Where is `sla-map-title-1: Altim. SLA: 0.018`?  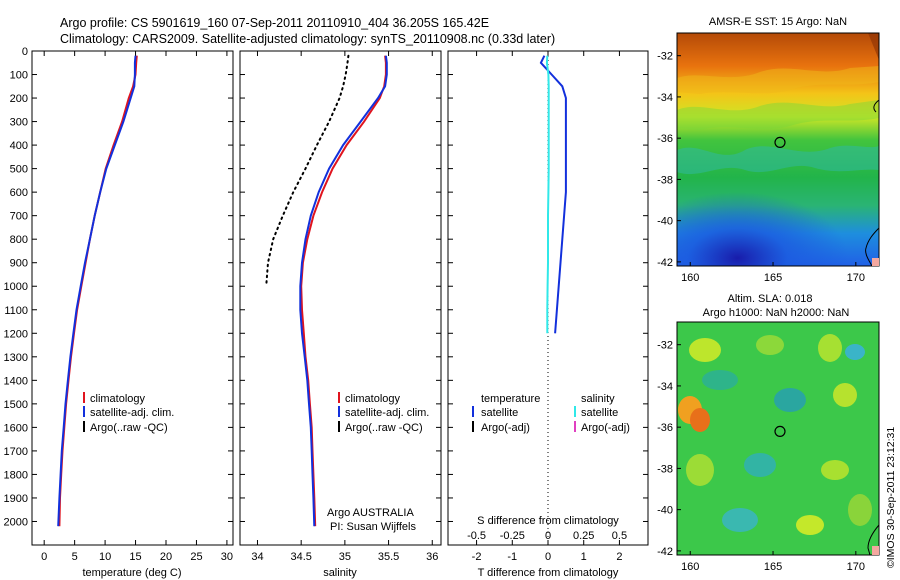
sla-map-title-1: Altim. SLA: 0.018 is located at coordinates (770, 299).